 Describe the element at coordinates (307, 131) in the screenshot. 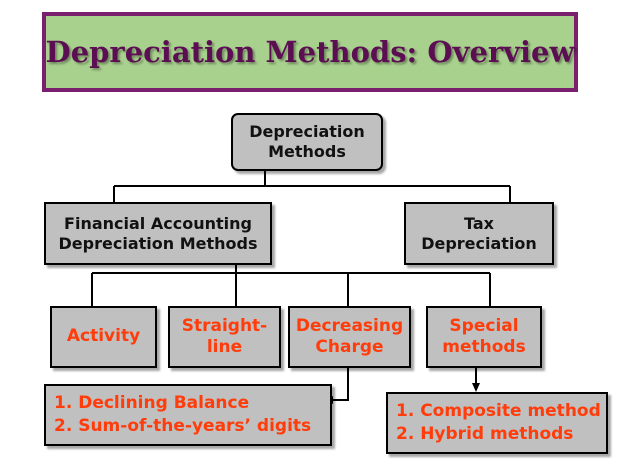

I see `node-depreciation-methods-line1: Depreciation` at that location.